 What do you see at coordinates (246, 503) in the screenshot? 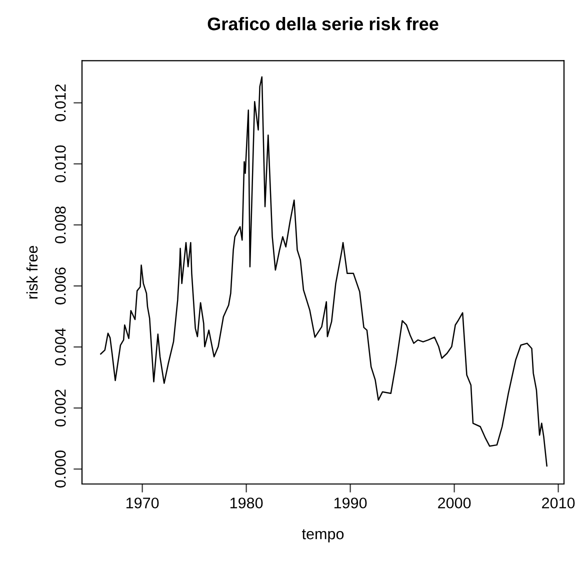
I see `x-tick-label: 1980` at bounding box center [246, 503].